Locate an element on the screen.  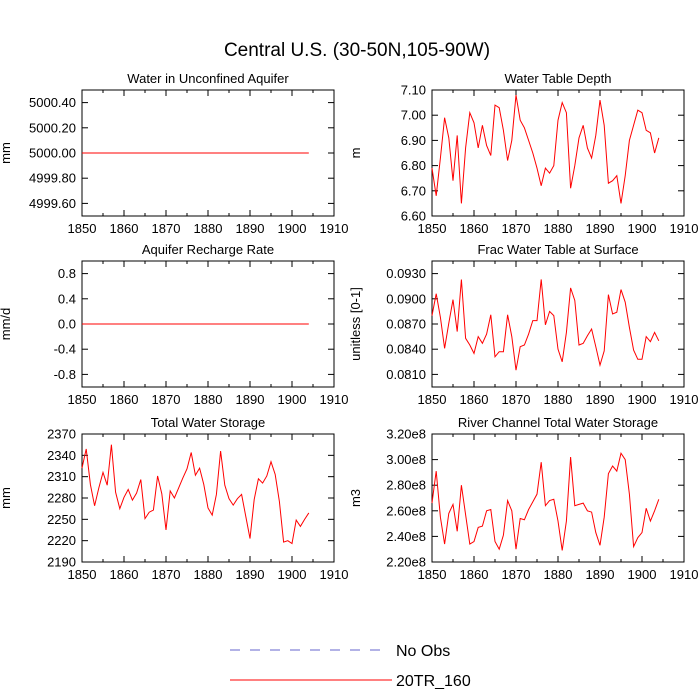
y-tick-label: 6.60 is located at coordinates (413, 216).